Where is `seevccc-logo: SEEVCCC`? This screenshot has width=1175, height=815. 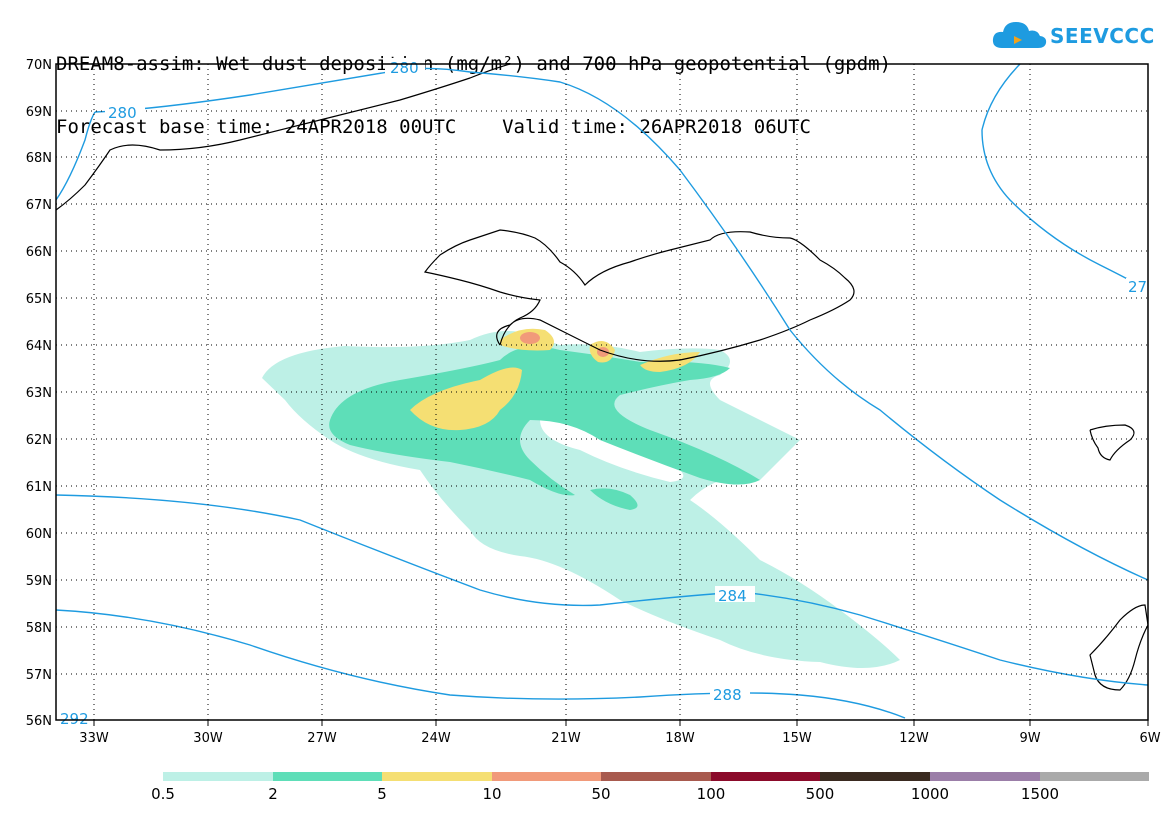
seevccc-logo: SEEVCCC is located at coordinates (1072, 36).